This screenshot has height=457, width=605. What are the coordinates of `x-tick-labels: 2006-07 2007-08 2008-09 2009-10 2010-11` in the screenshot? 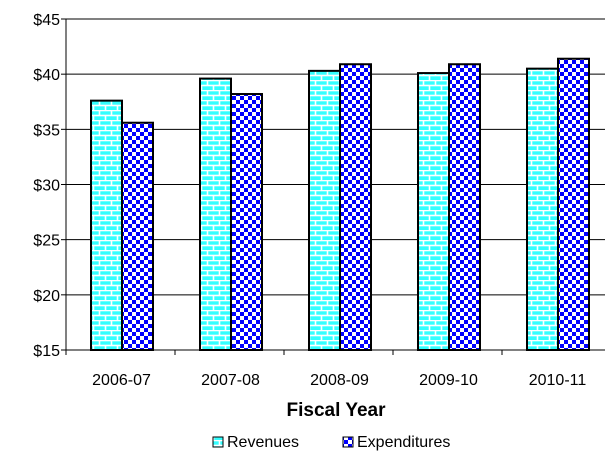 It's located at (339, 380).